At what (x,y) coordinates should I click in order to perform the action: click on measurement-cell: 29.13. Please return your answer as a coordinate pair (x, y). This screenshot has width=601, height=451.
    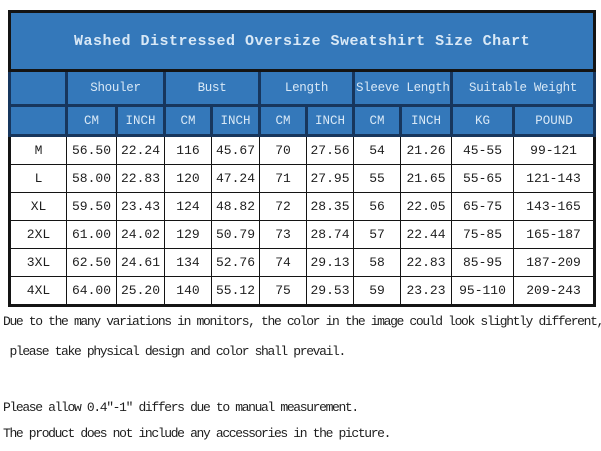
    Looking at the image, I should click on (330, 262).